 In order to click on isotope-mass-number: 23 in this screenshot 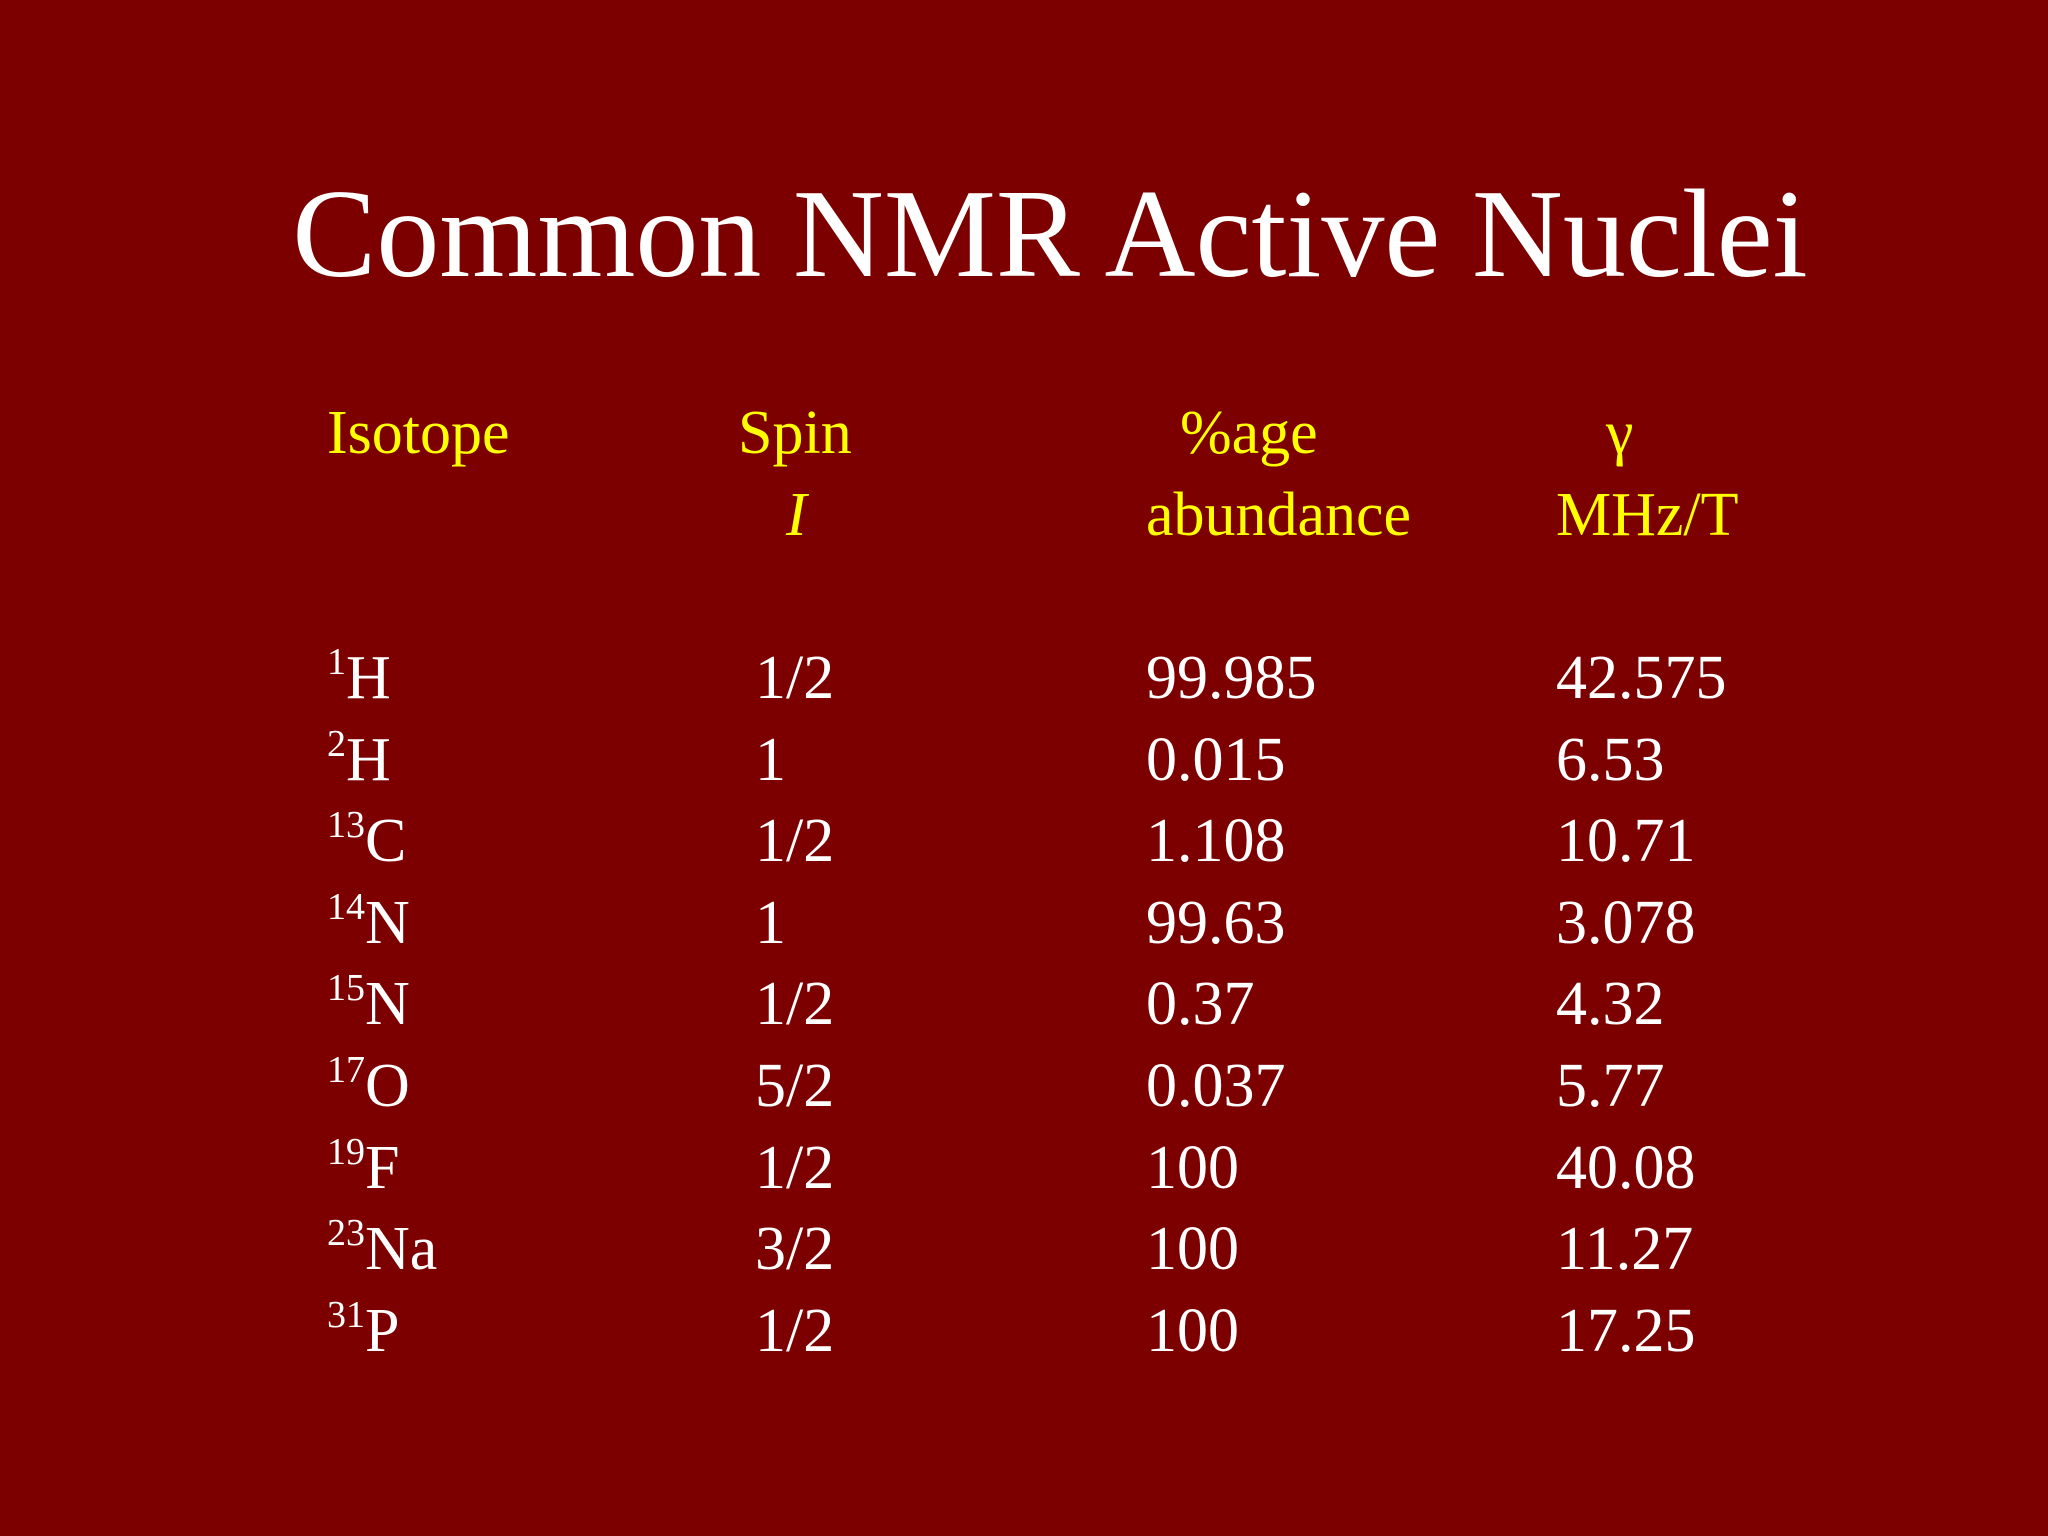, I will do `click(346, 1233)`.